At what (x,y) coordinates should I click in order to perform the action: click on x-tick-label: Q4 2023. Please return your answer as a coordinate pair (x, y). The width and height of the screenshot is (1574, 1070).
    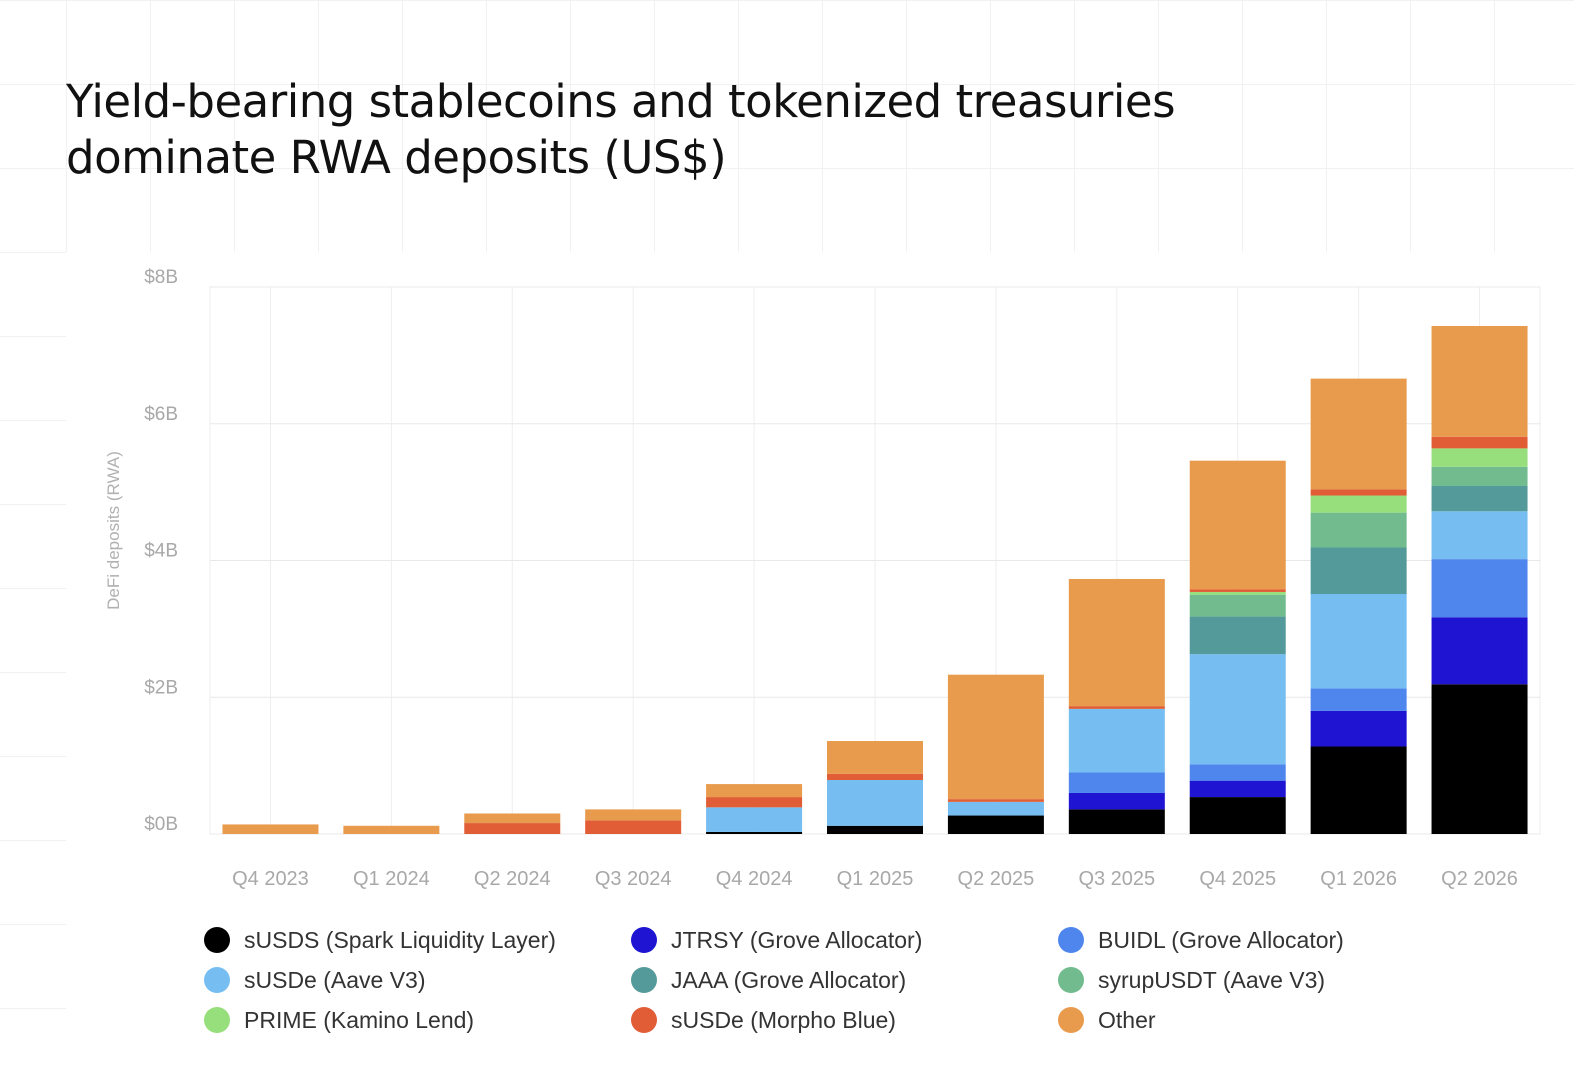
    Looking at the image, I should click on (270, 879).